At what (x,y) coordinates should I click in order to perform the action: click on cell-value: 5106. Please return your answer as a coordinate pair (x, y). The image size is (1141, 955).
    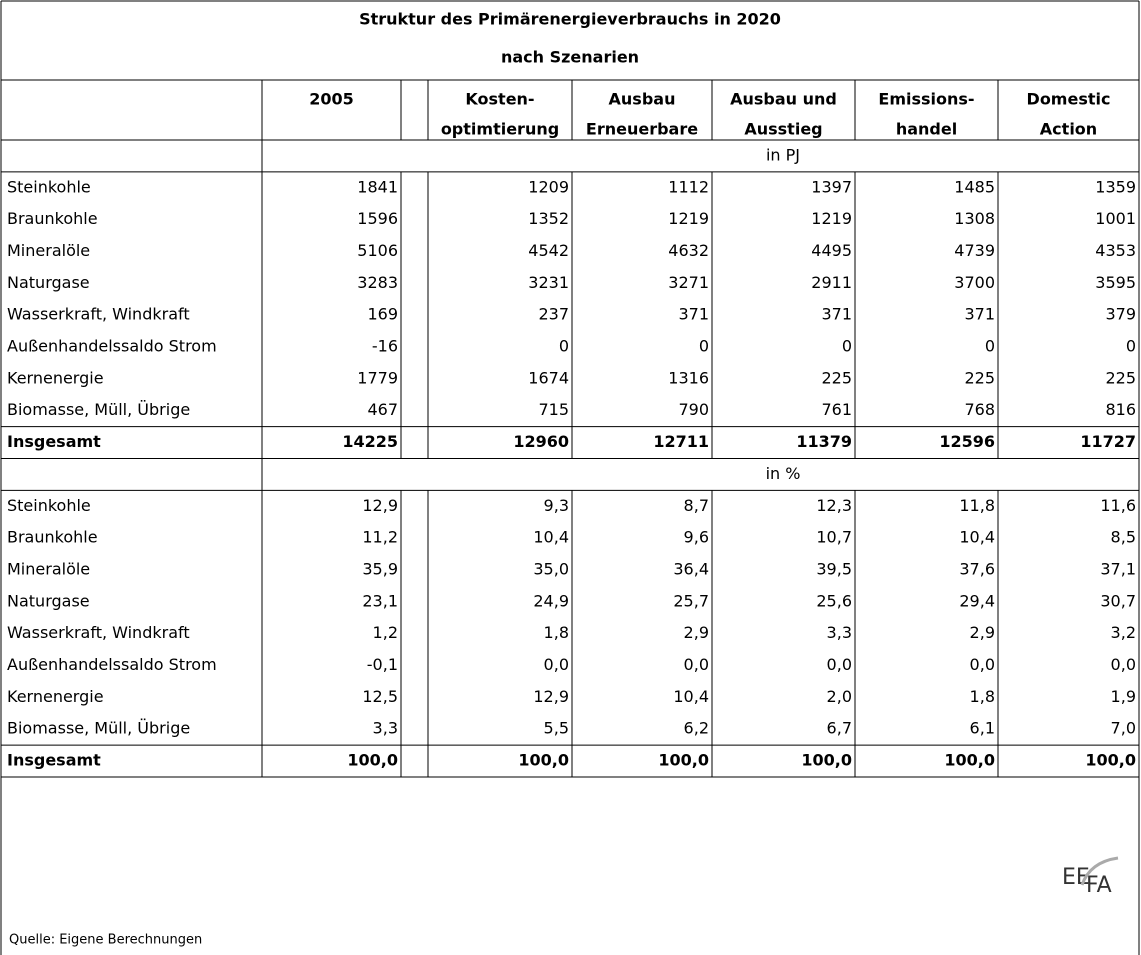
    Looking at the image, I should click on (377, 250).